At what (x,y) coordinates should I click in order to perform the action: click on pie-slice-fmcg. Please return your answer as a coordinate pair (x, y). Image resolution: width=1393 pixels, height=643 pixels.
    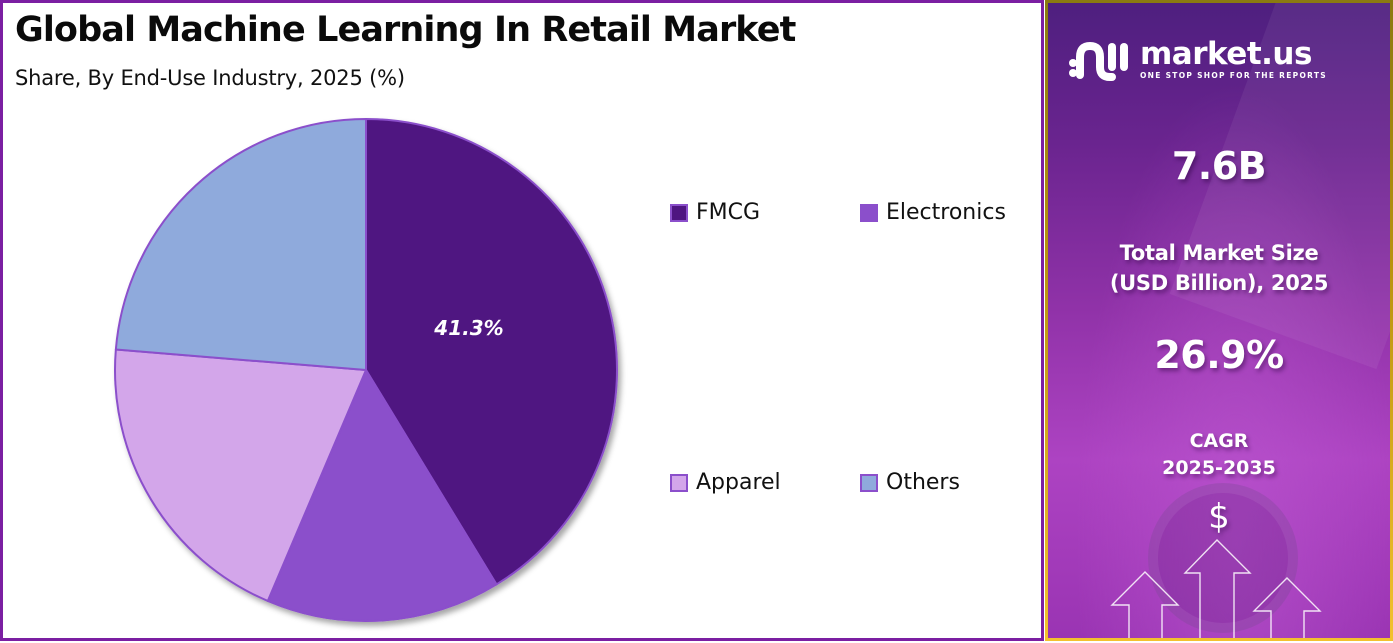
    Looking at the image, I should click on (491, 352).